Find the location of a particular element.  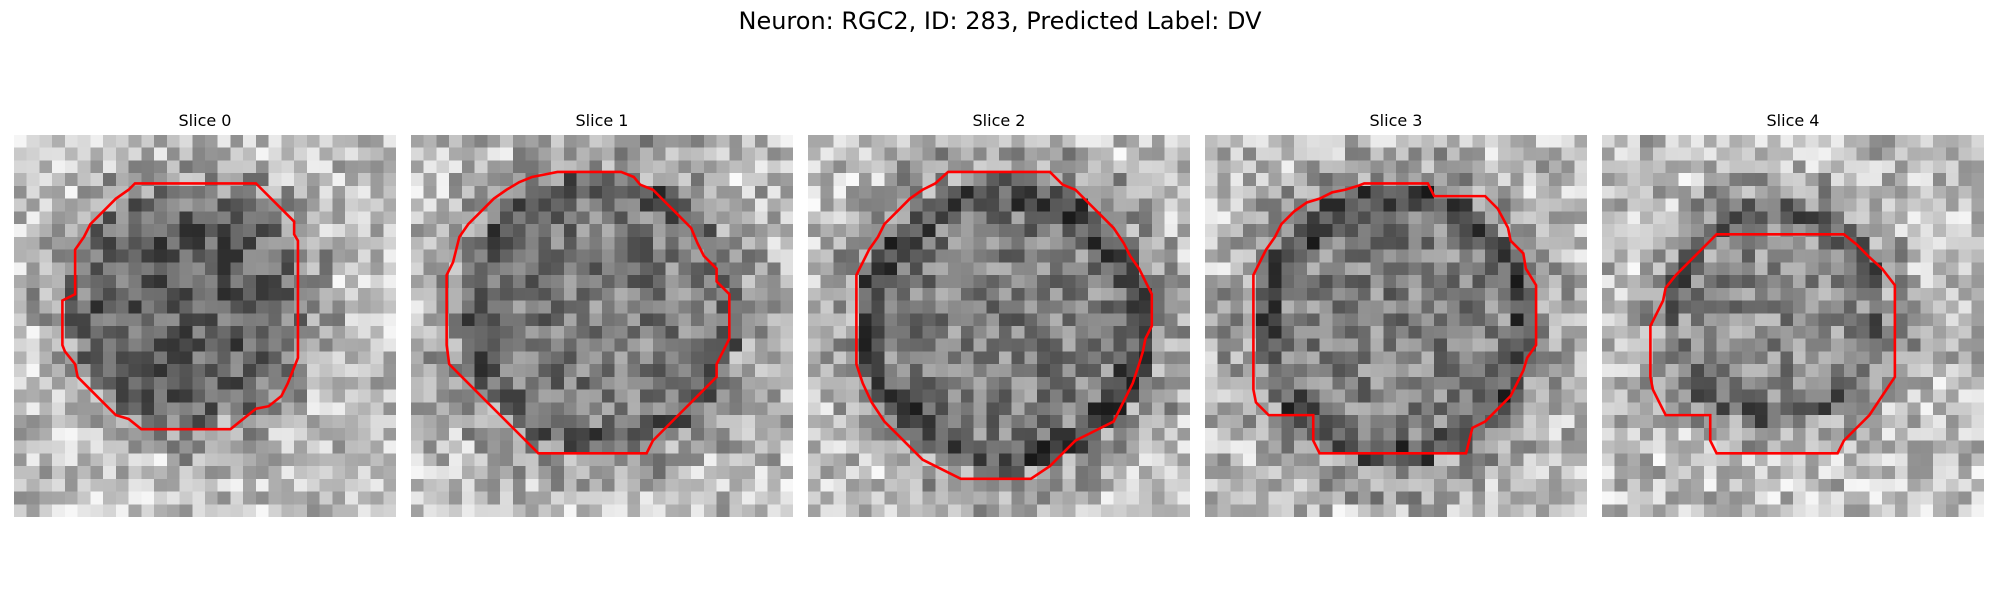

slice-panel-1: Slice 1 is located at coordinates (602, 313).